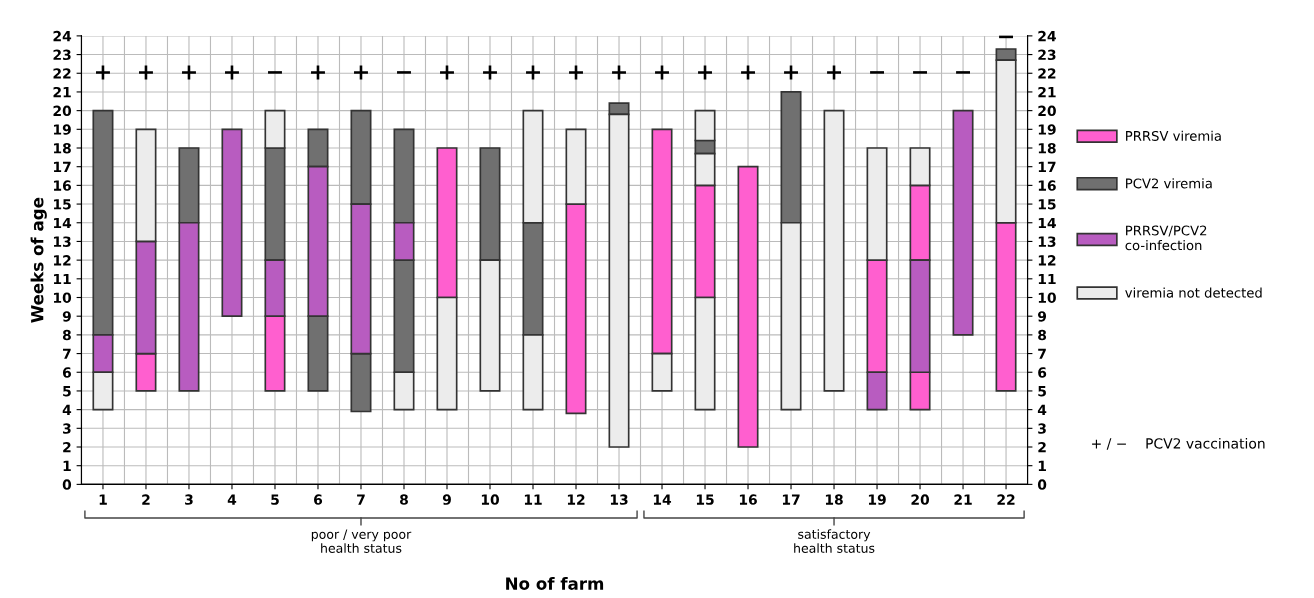  Describe the element at coordinates (1042, 428) in the screenshot. I see `y2-tick-label: 3` at that location.